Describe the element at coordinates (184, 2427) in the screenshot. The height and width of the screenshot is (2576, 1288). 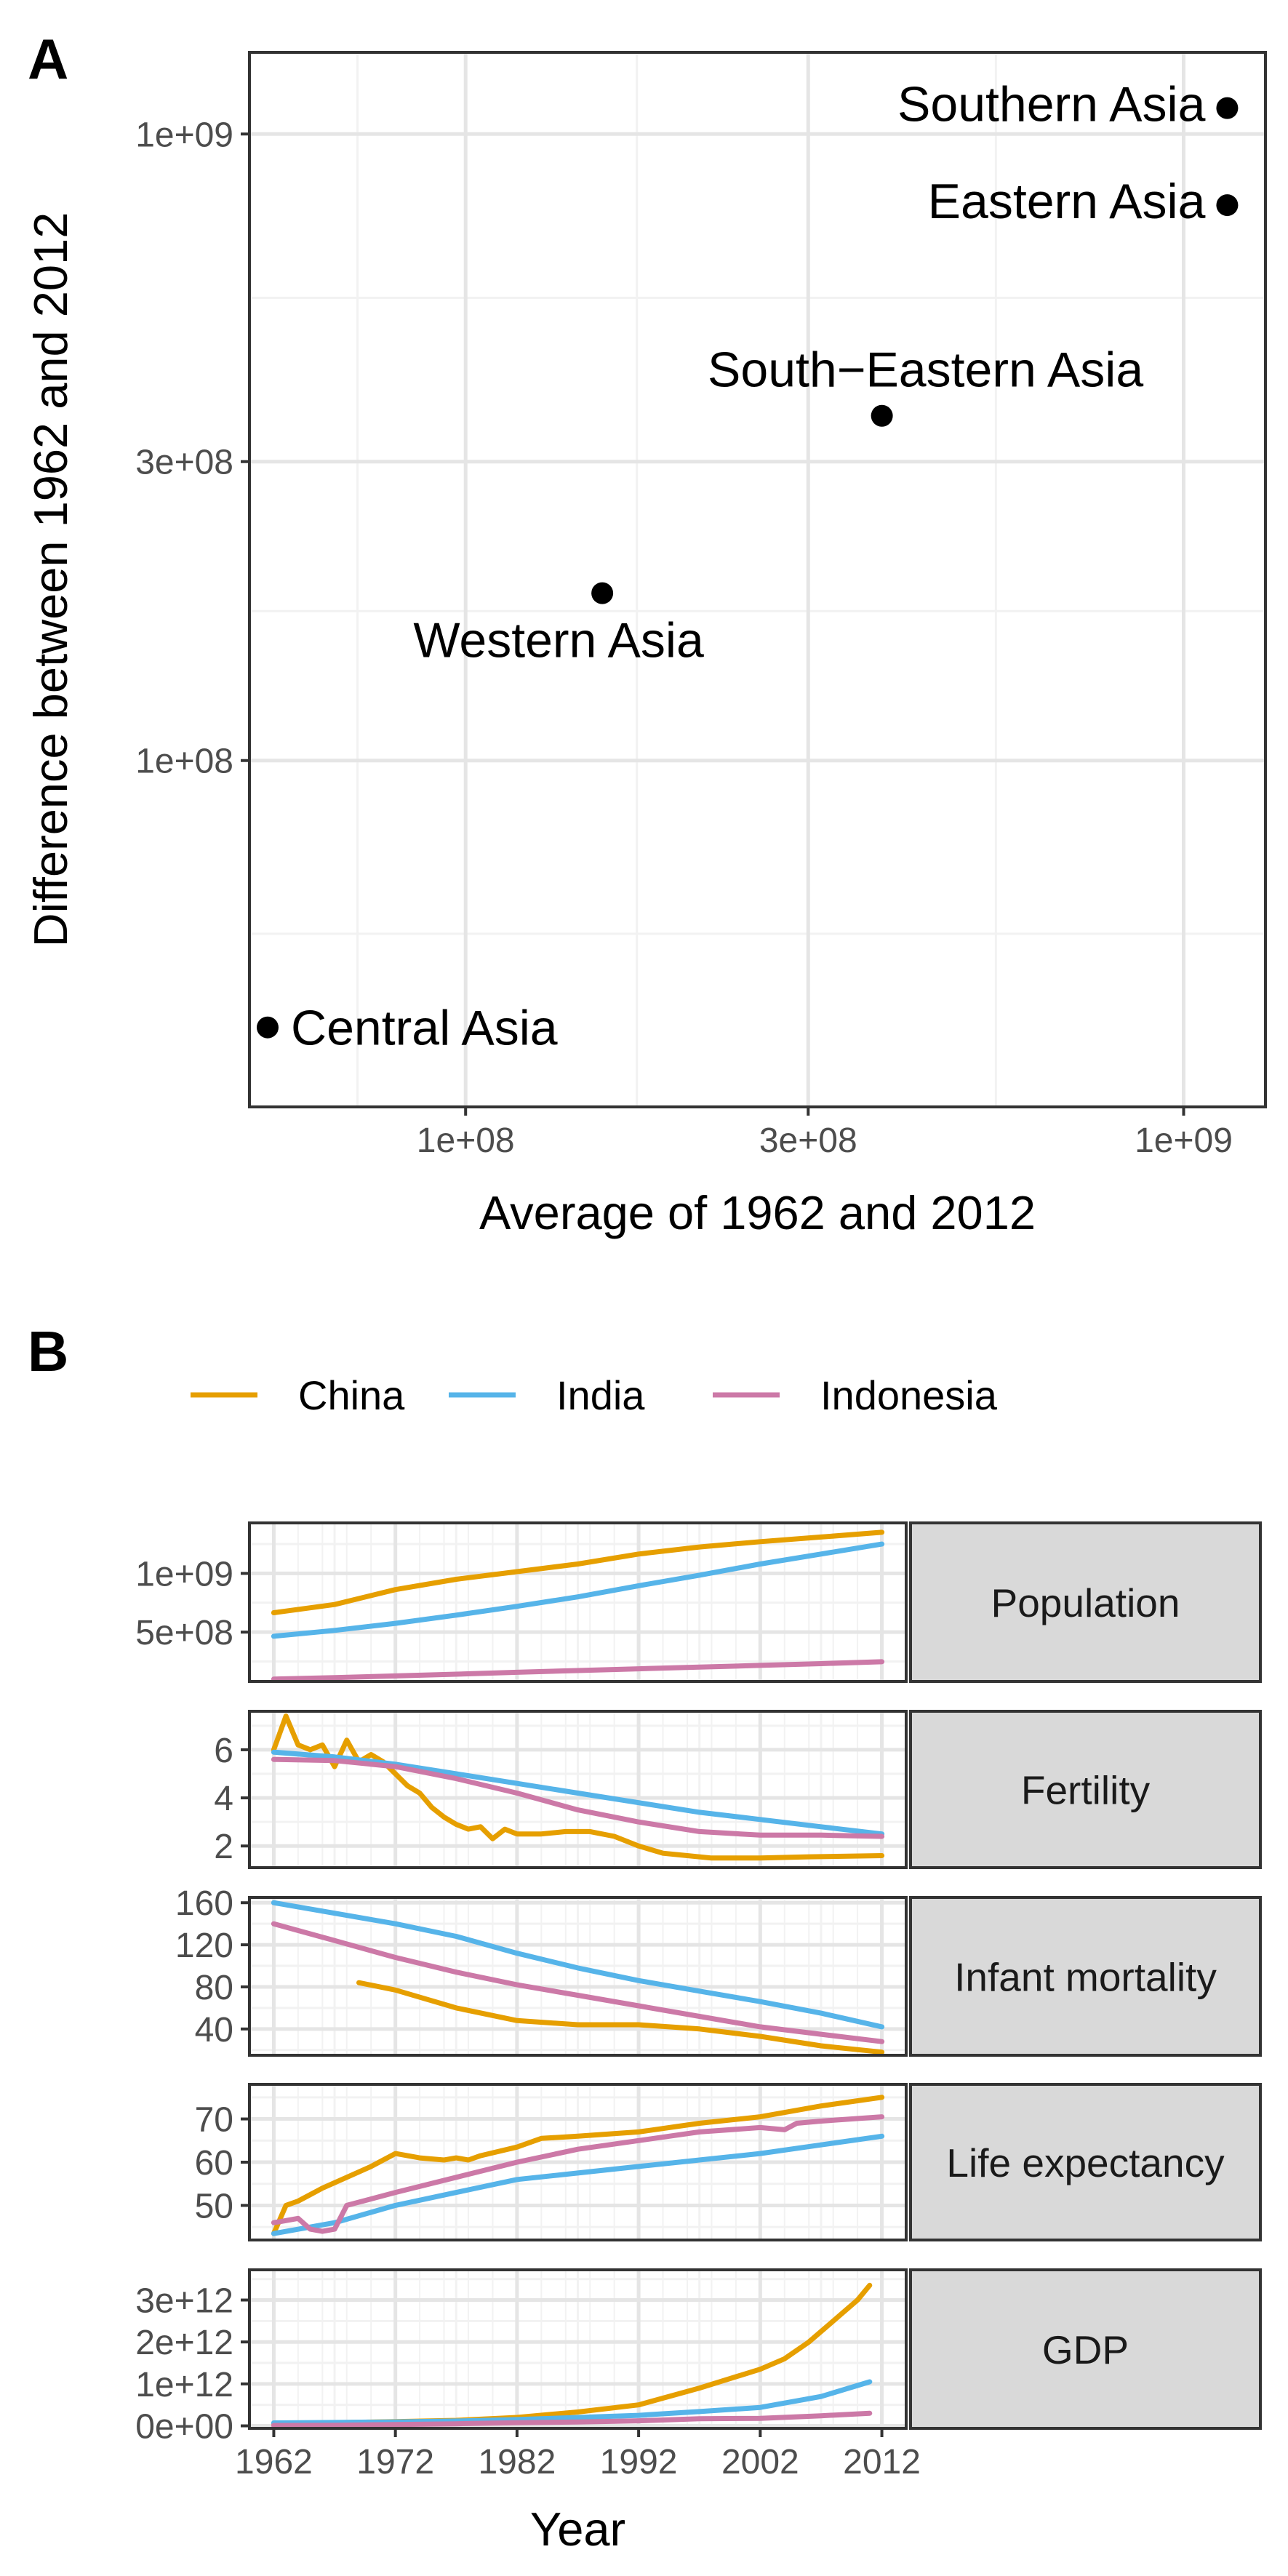
I see `facet-gdp-y-tick-label: 0e+00` at that location.